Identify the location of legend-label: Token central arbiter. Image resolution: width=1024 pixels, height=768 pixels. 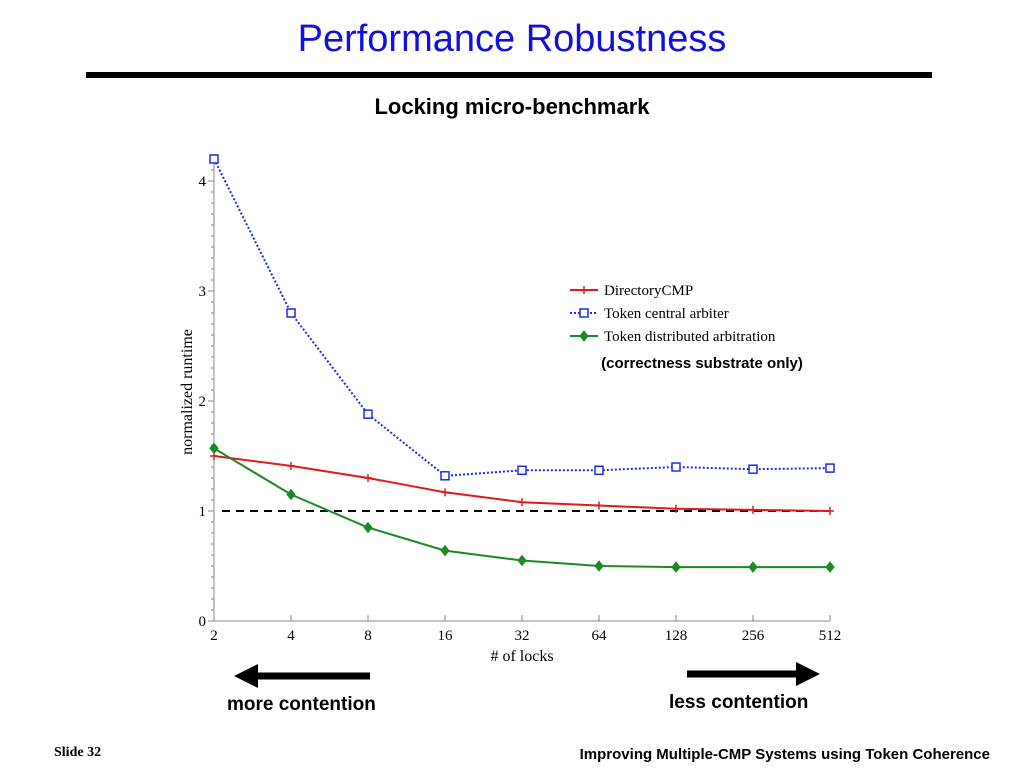
(666, 314).